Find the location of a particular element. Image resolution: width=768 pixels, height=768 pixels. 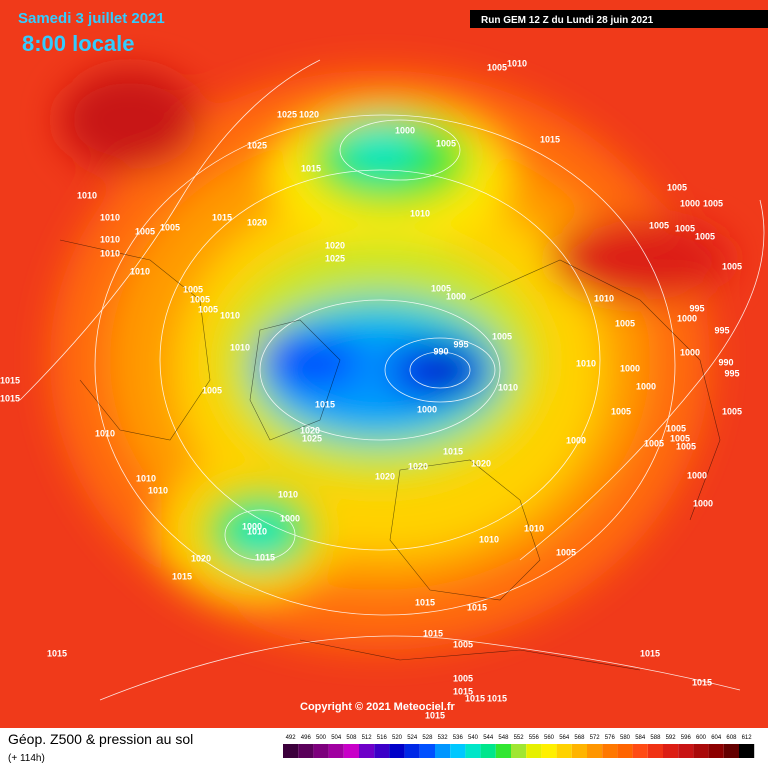

legend-label: 556 is located at coordinates (534, 738).